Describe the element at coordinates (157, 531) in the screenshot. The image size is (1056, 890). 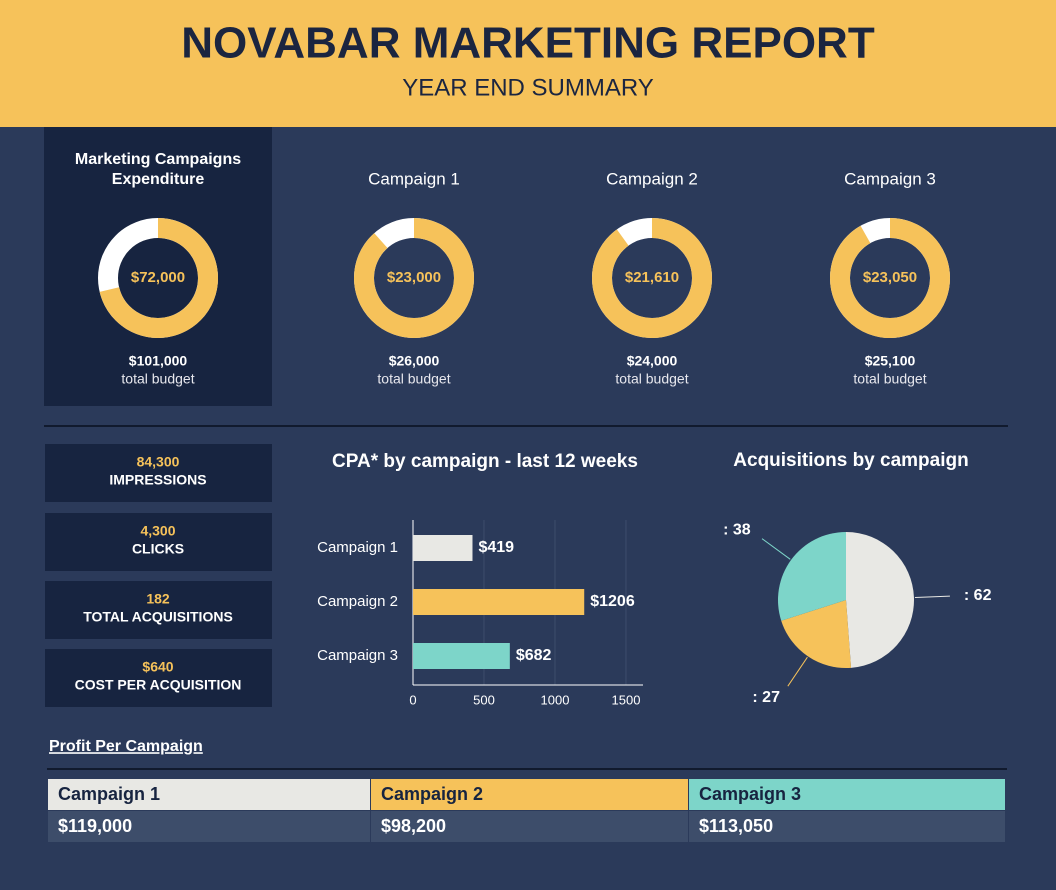
I see `kpi-value: 4,300` at that location.